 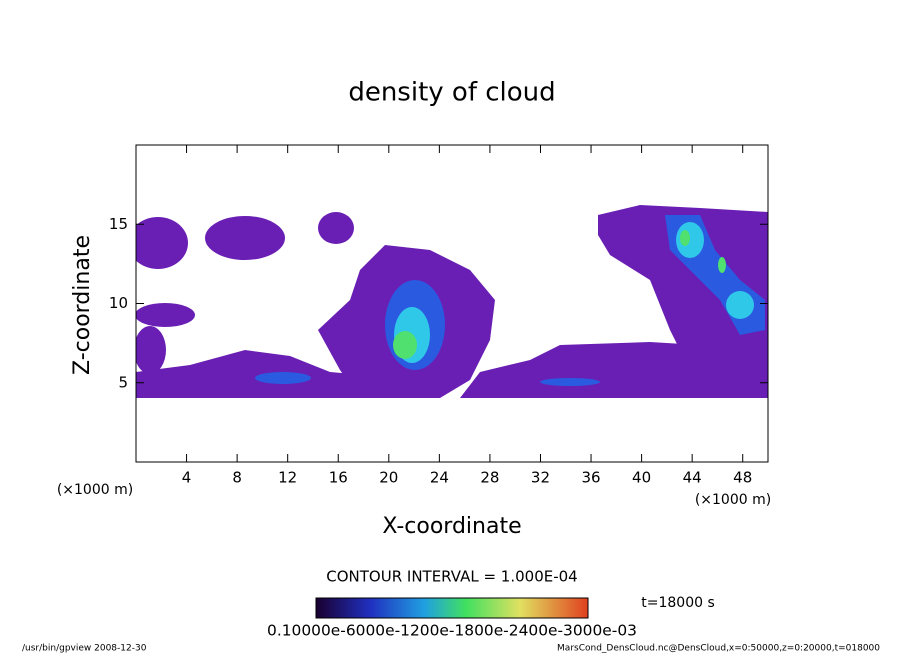 I want to click on x-tick-label: 40, so click(x=641, y=478).